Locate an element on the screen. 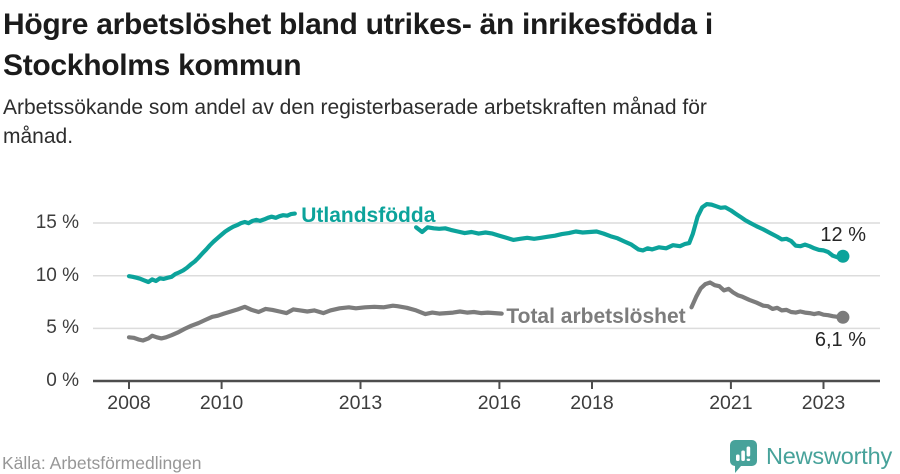 The width and height of the screenshot is (900, 474). y-axis-label-0: 0 % is located at coordinates (62, 380).